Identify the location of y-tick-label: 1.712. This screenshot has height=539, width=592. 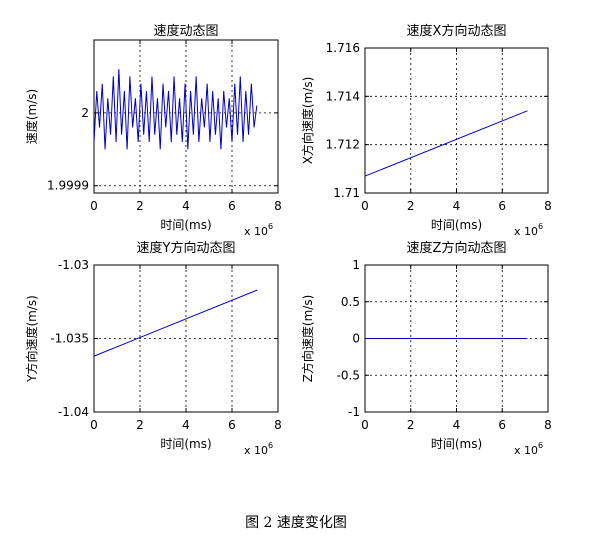
(343, 145).